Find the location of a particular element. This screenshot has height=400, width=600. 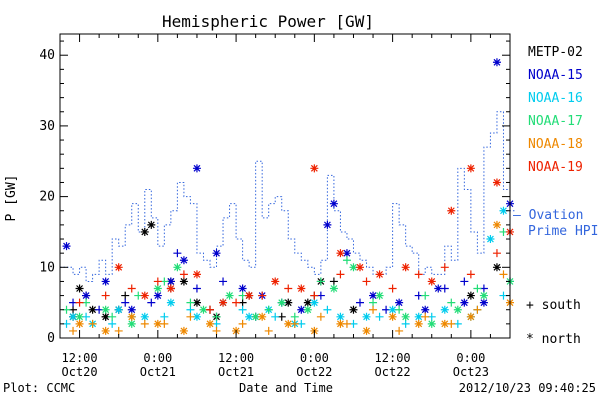

legend-item-noaa-16: NOAA-16 is located at coordinates (555, 98).